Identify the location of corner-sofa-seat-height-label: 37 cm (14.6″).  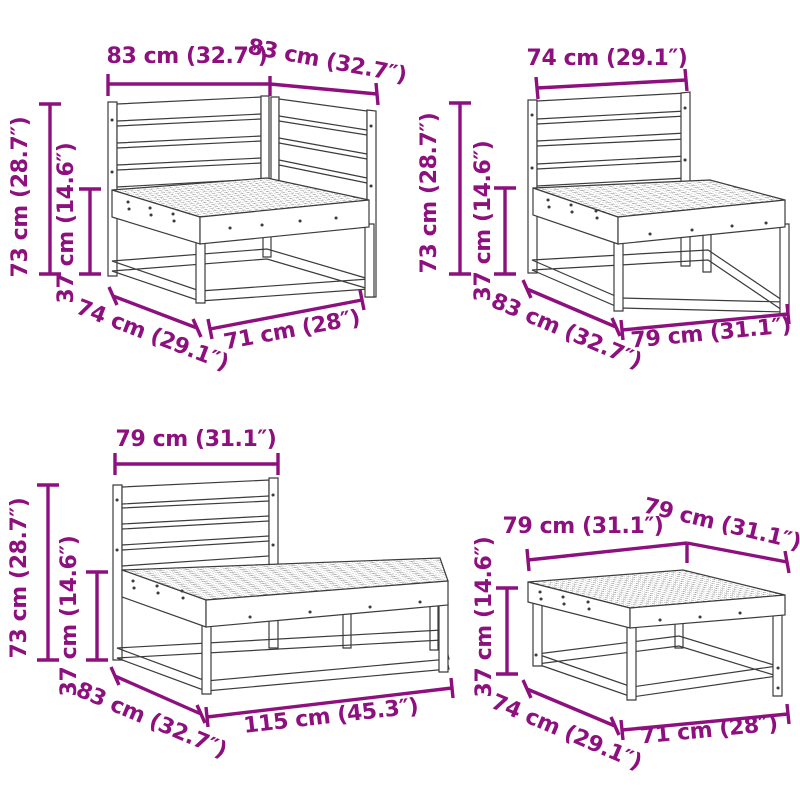
(66, 223).